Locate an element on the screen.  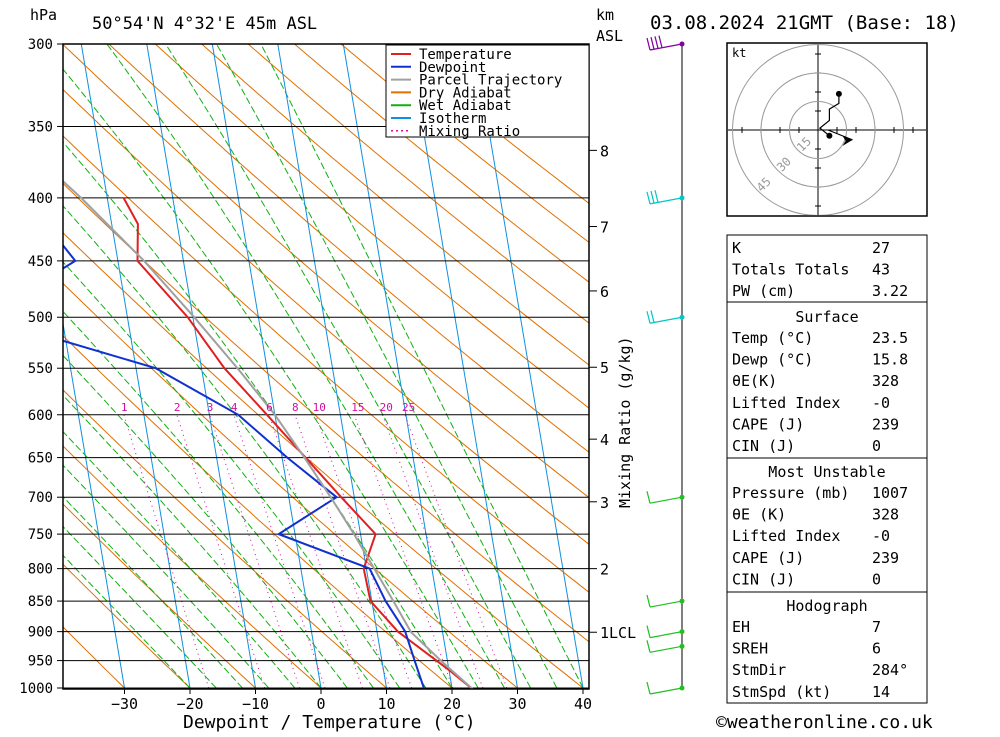
height-tick-label: 7 is located at coordinates (604, 228).